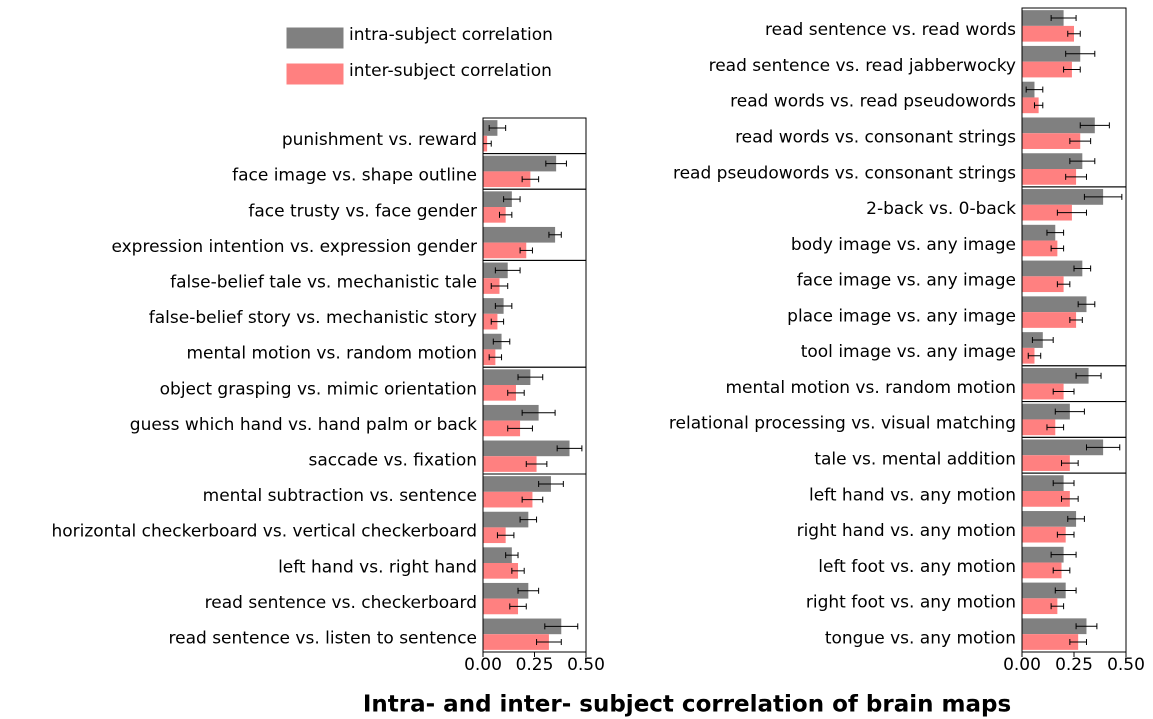  I want to click on y-tick-label: left hand vs. any motion, so click(912, 495).